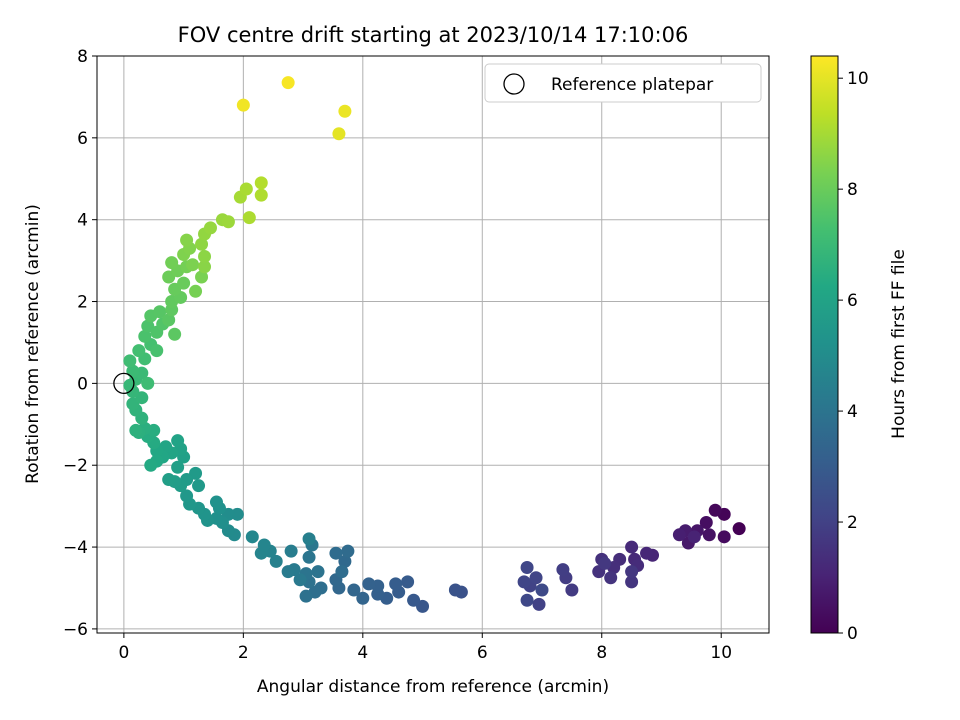  I want to click on y-tick-label: −6, so click(75, 630).